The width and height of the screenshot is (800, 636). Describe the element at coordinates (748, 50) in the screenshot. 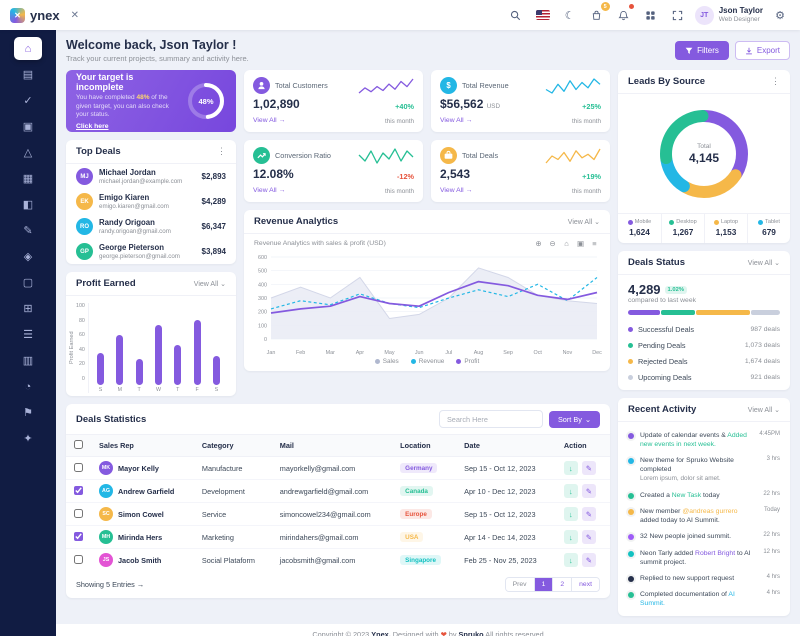

I see `download-icon` at that location.